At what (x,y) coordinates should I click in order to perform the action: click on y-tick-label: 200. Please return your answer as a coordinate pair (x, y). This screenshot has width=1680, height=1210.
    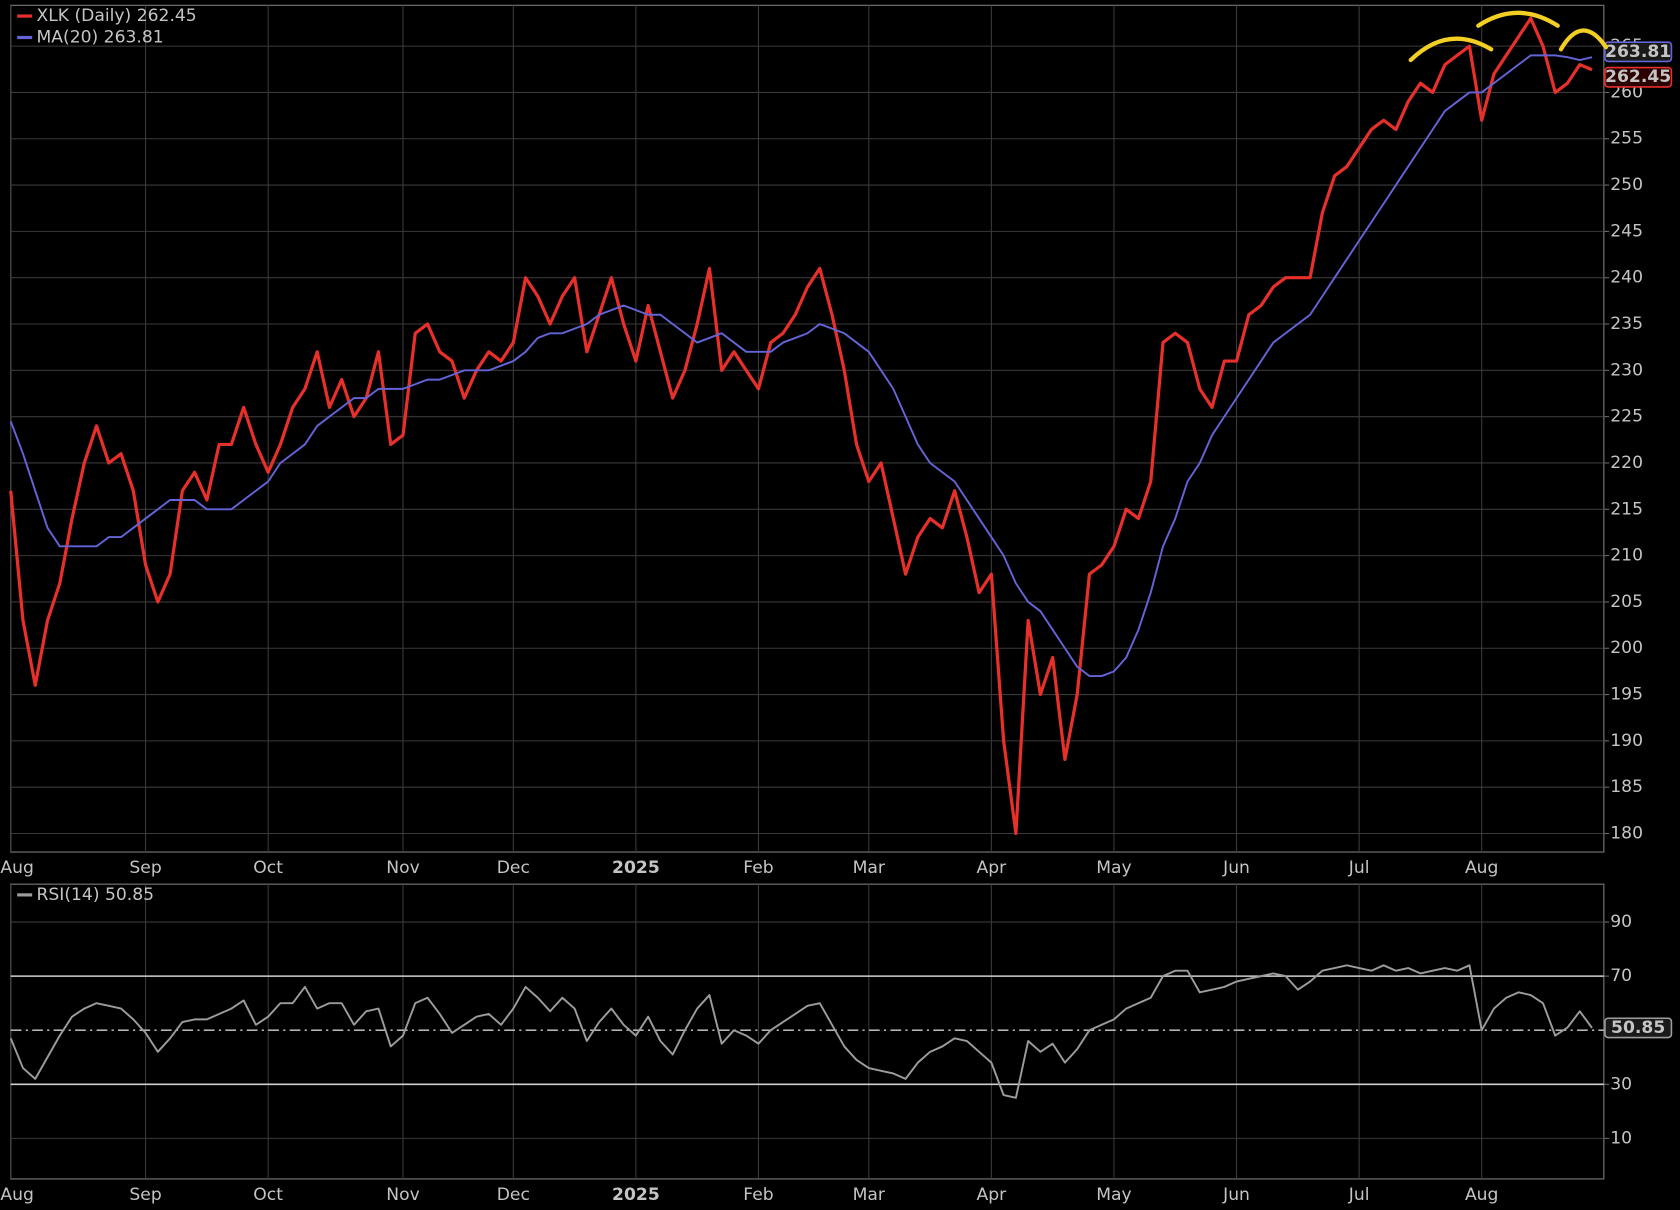
    Looking at the image, I should click on (1626, 648).